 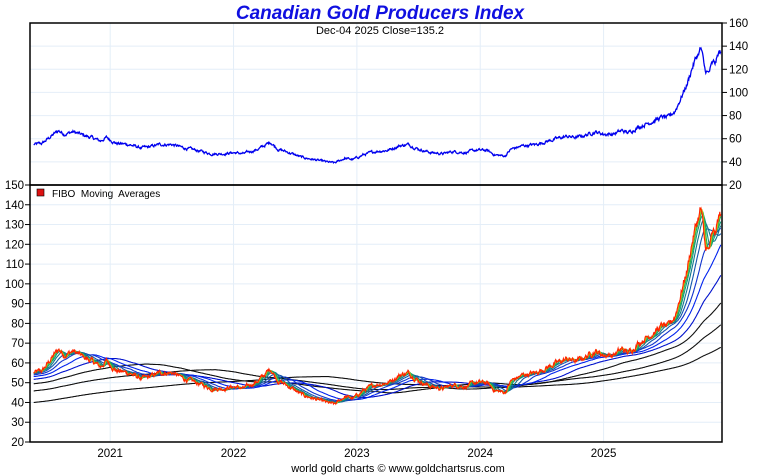 What do you see at coordinates (110, 454) in the screenshot?
I see `x-tick-label: 2021` at bounding box center [110, 454].